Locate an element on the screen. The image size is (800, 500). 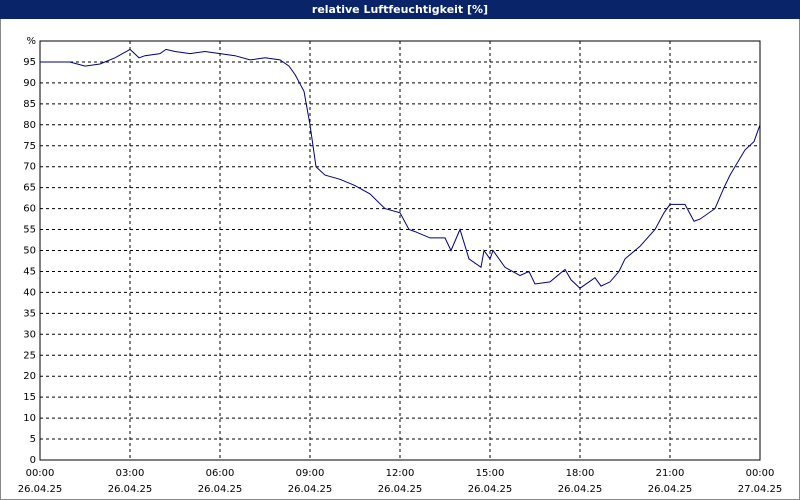
x-tick-label: 12:00 is located at coordinates (400, 473).